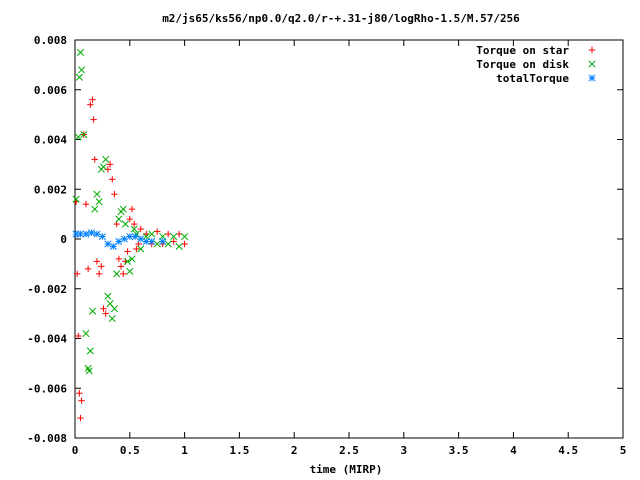 This screenshot has height=480, width=640. Describe the element at coordinates (50, 40) in the screenshot. I see `y-tick-label: 0.008` at that location.